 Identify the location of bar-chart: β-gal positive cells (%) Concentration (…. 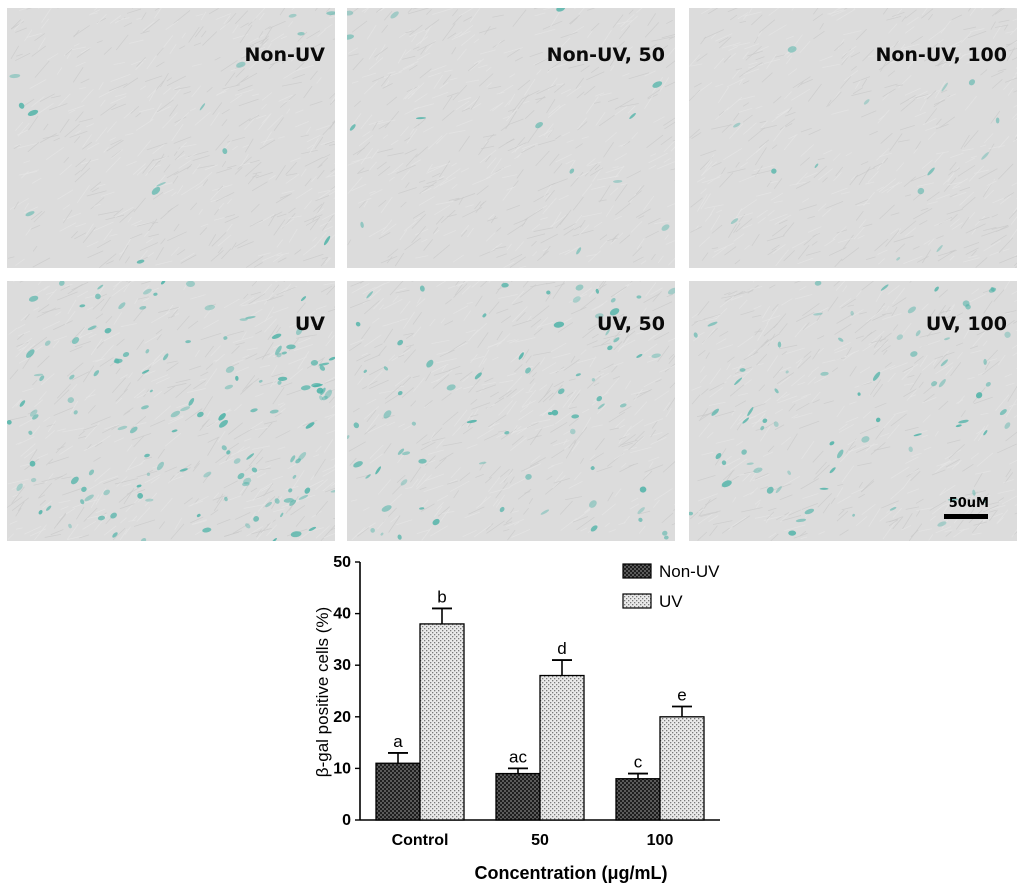
(516, 718).